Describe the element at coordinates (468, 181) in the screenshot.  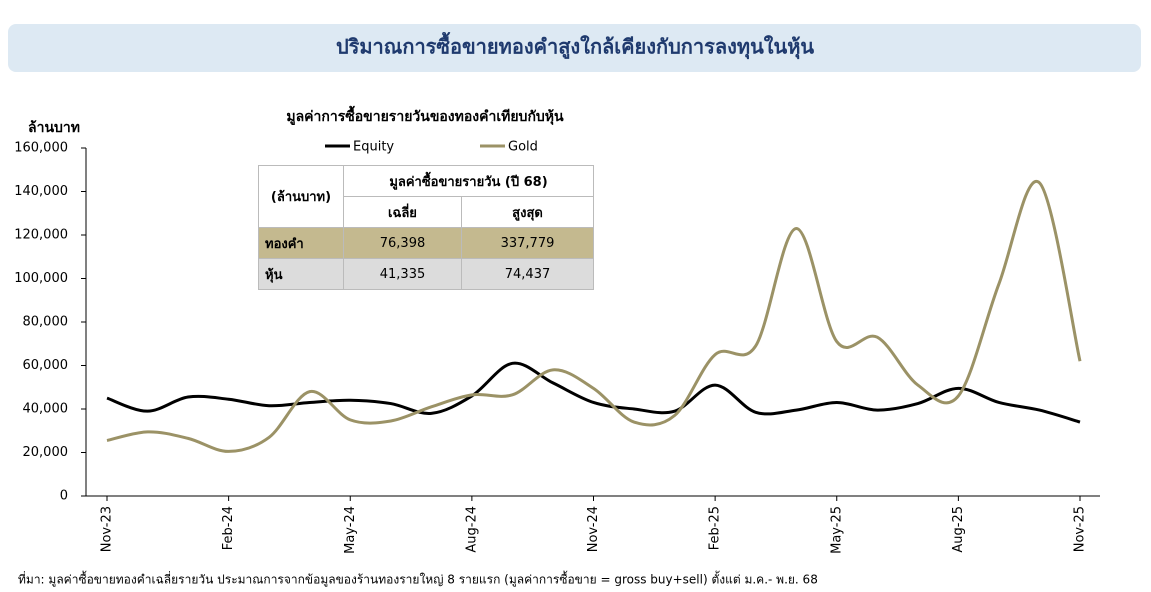
I see `table-cell: มูลค่าซื้อขายรายวัน (ปี 68)` at that location.